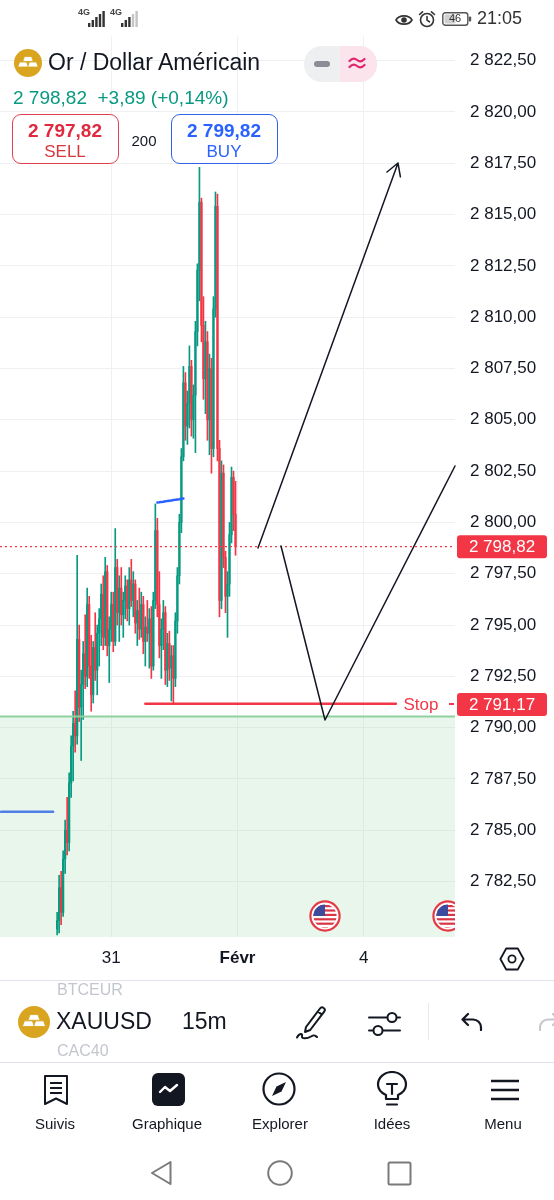  Describe the element at coordinates (364, 957) in the screenshot. I see `x-tick-label: 4` at that location.